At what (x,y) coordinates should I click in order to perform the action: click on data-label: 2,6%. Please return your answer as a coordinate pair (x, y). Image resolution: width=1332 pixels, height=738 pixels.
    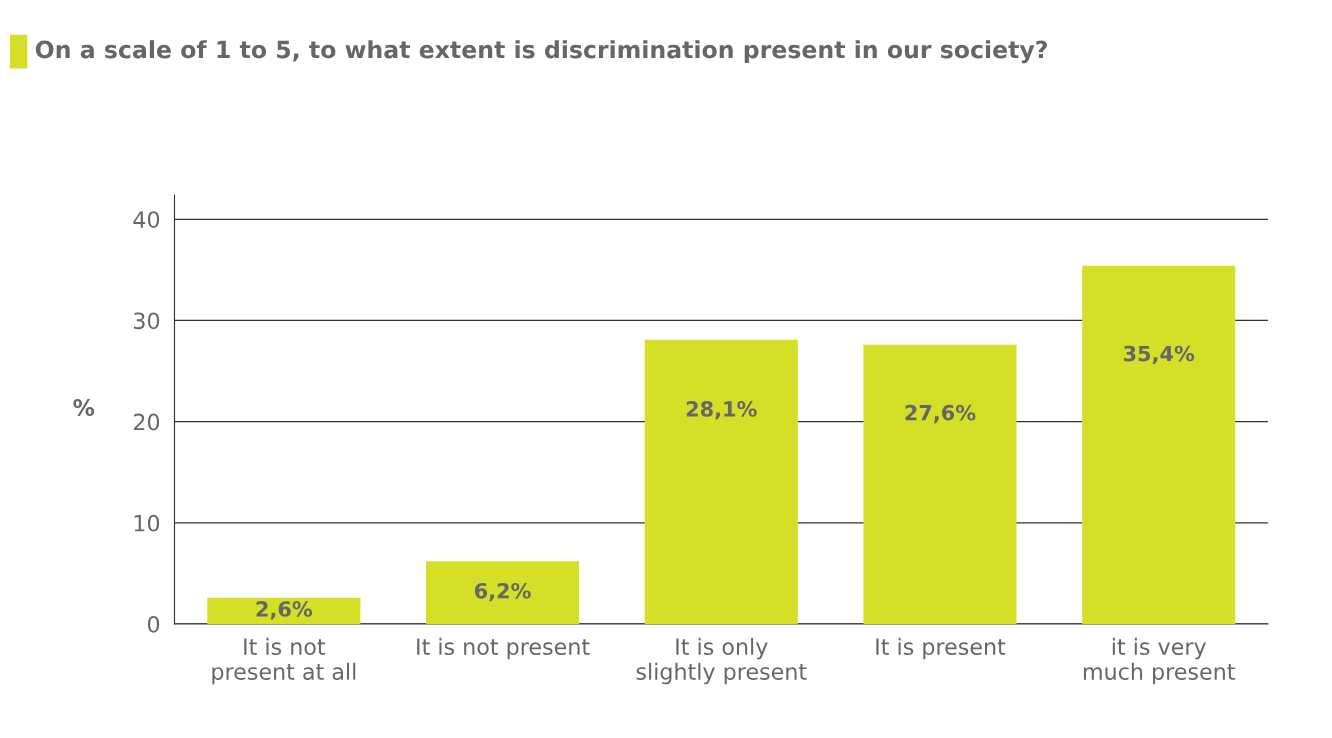
    Looking at the image, I should click on (284, 610).